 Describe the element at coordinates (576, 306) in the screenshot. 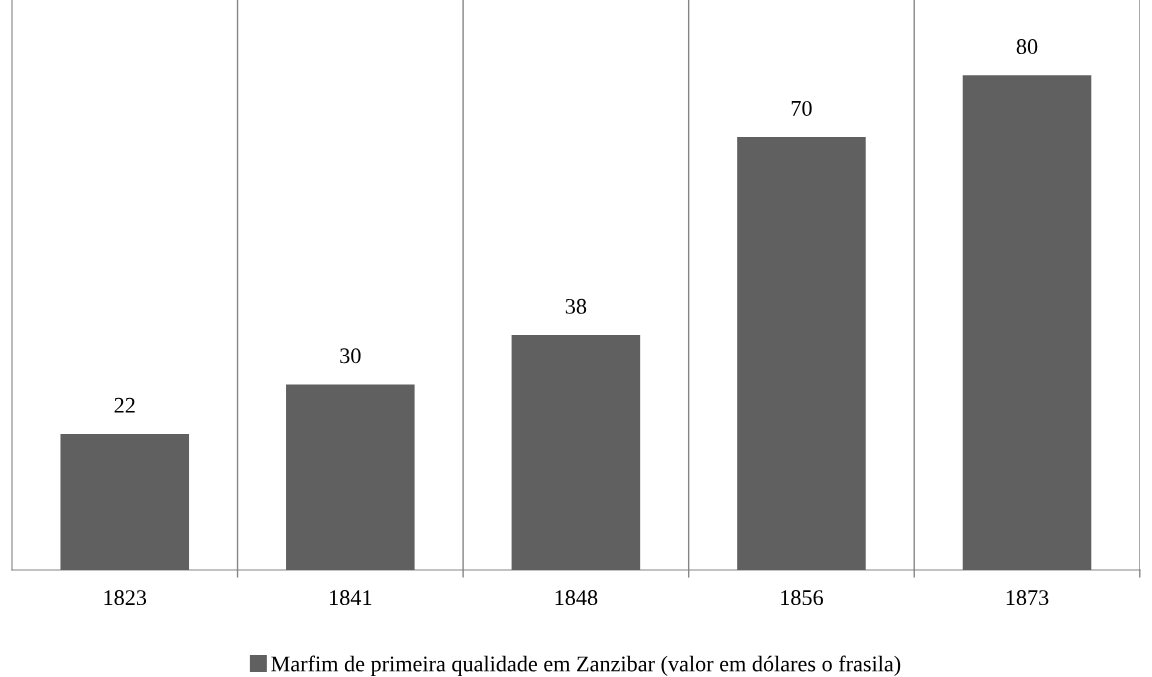

I see `data-label: 38` at that location.